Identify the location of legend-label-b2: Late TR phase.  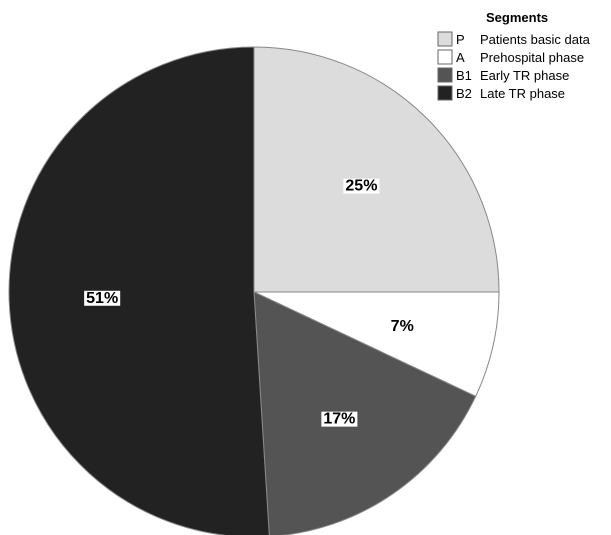
(522, 93).